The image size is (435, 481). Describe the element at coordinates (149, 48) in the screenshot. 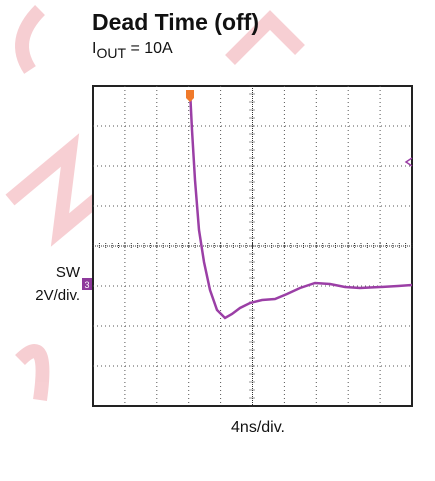

I see `subtitle-rest: = 10A` at that location.